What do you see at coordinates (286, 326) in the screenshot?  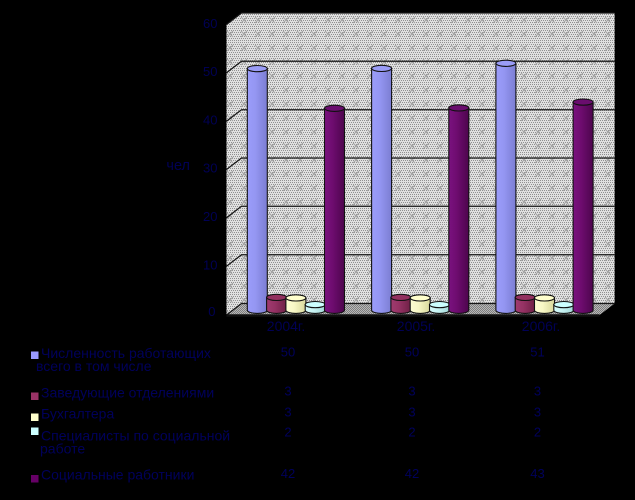 I see `svg-text: 2004г.` at bounding box center [286, 326].